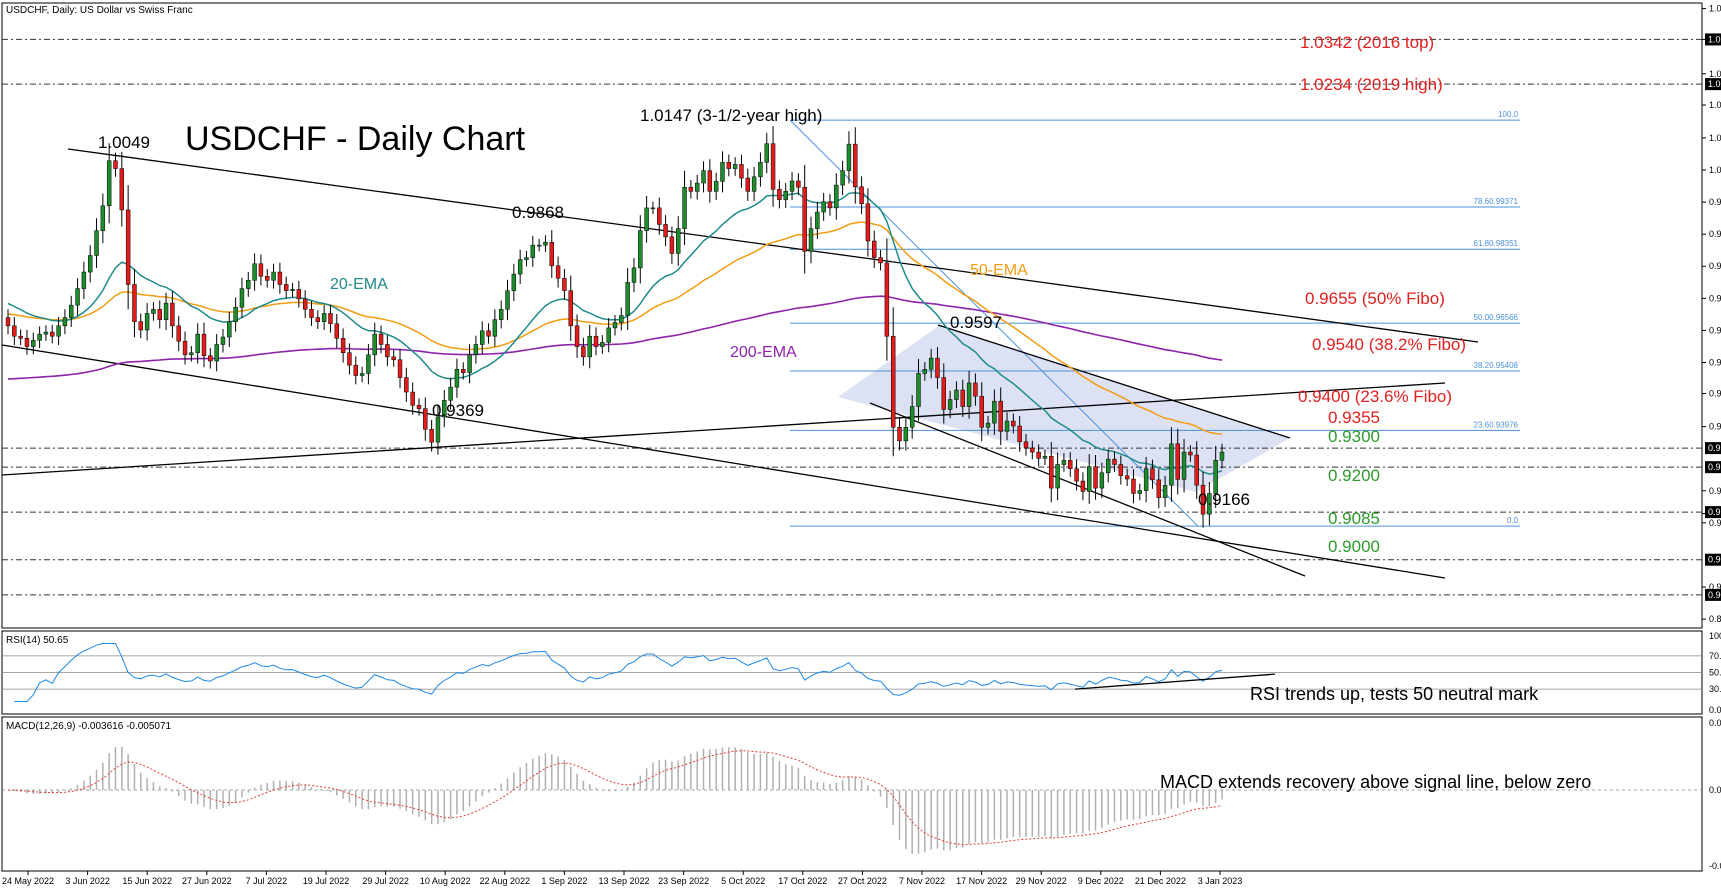  Describe the element at coordinates (862, 881) in the screenshot. I see `date-label: 27 Oct 2022` at that location.